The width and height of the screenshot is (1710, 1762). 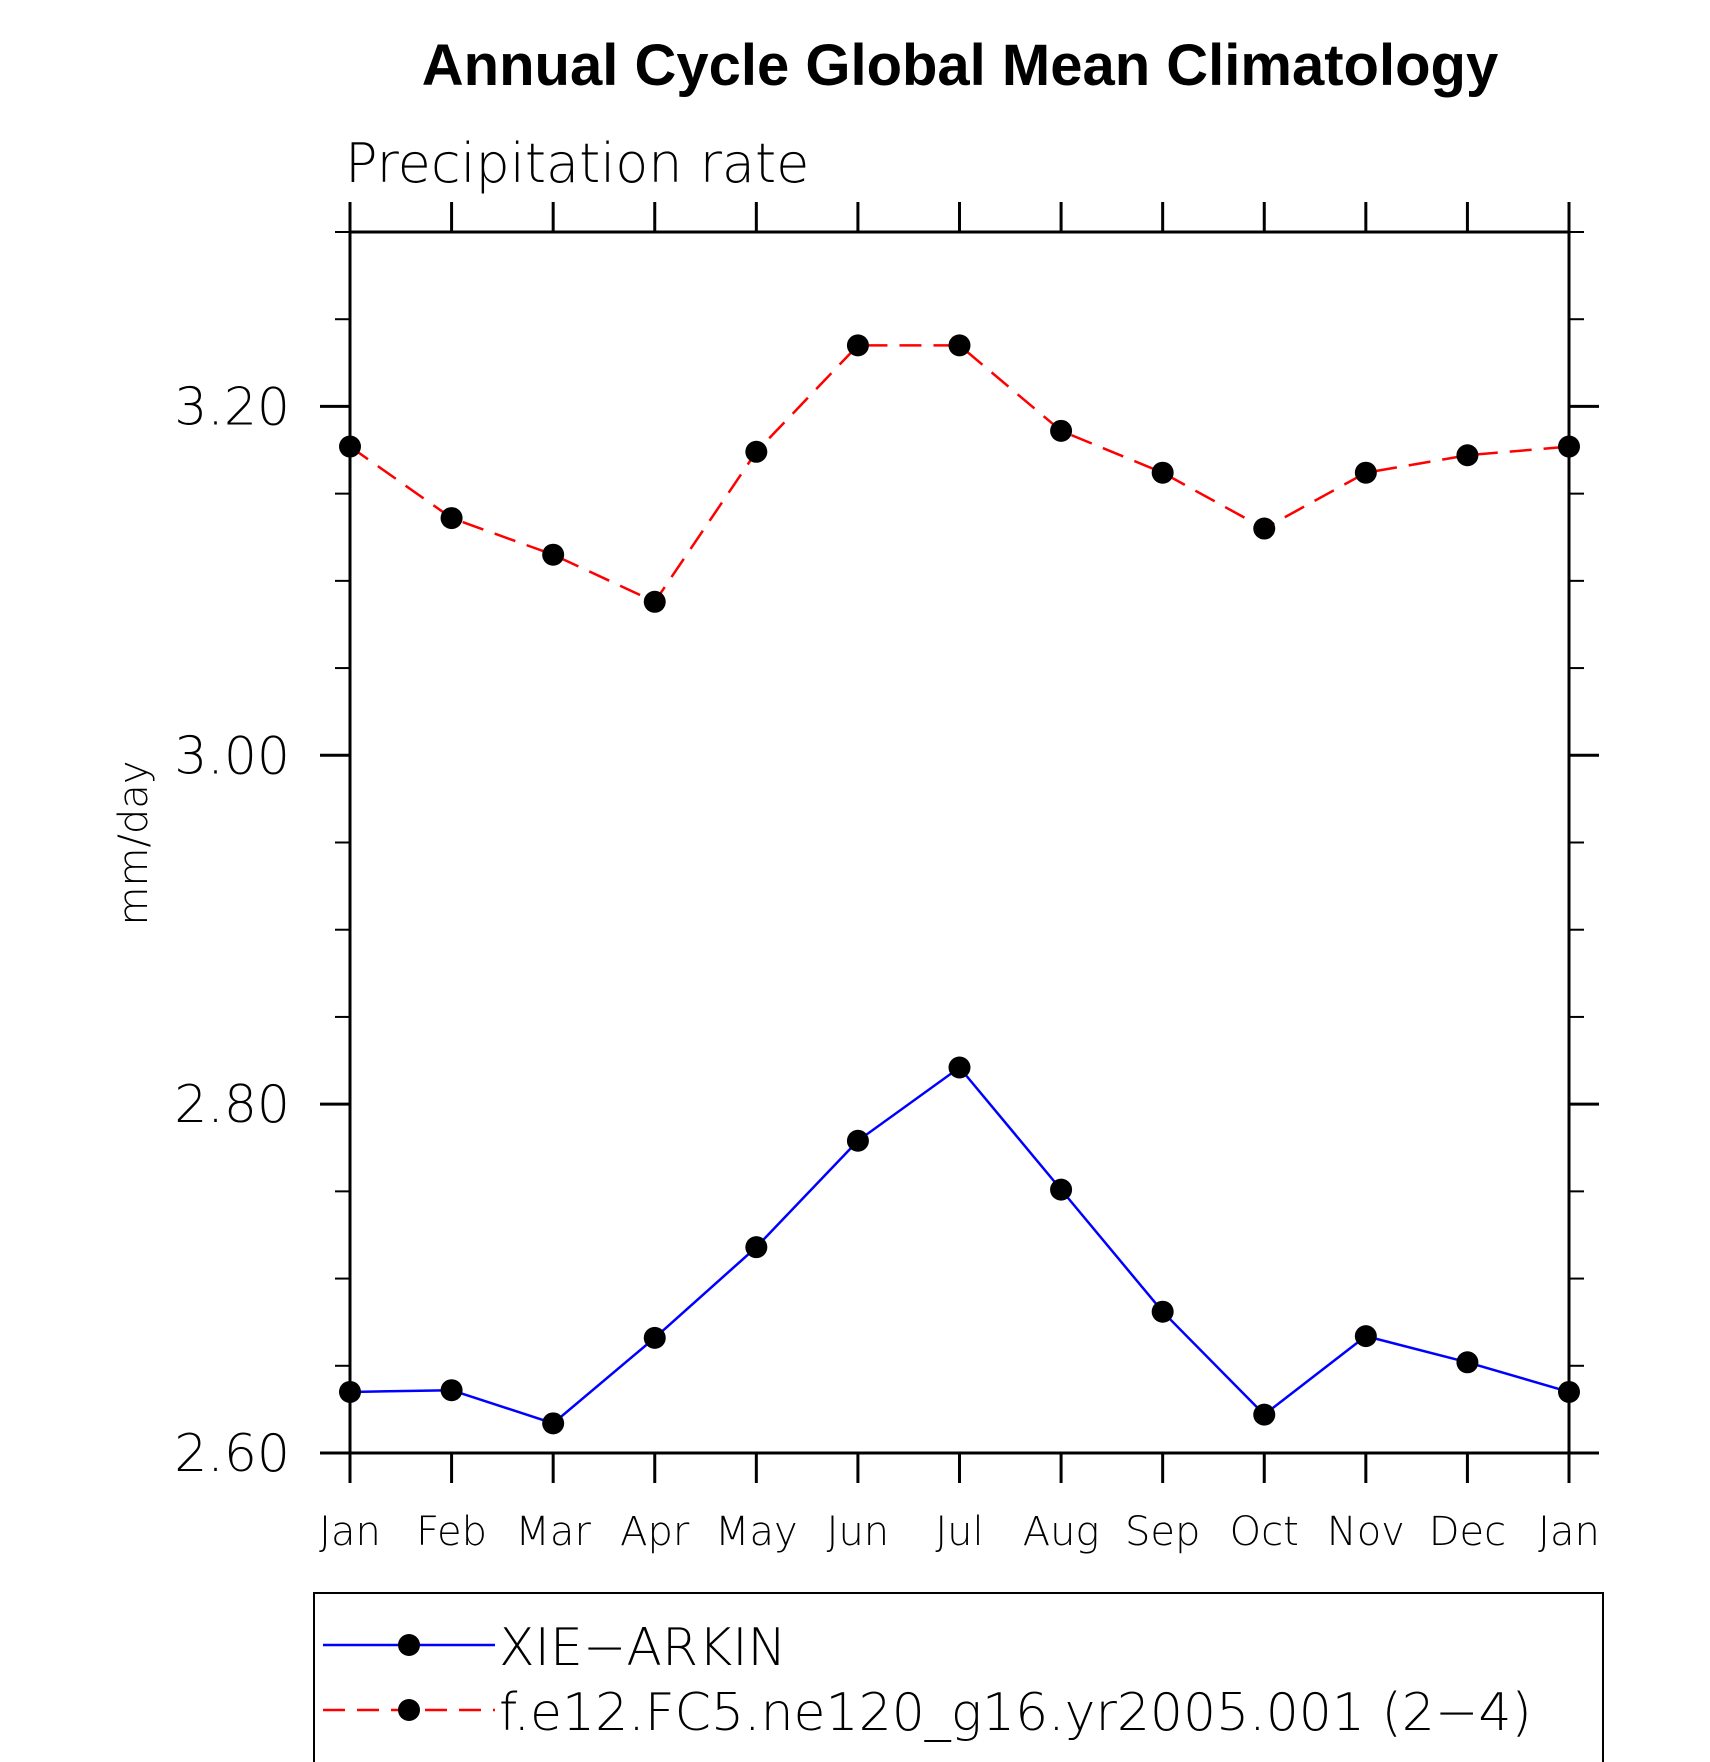 I want to click on x-tick-label: Mar, so click(x=553, y=1532).